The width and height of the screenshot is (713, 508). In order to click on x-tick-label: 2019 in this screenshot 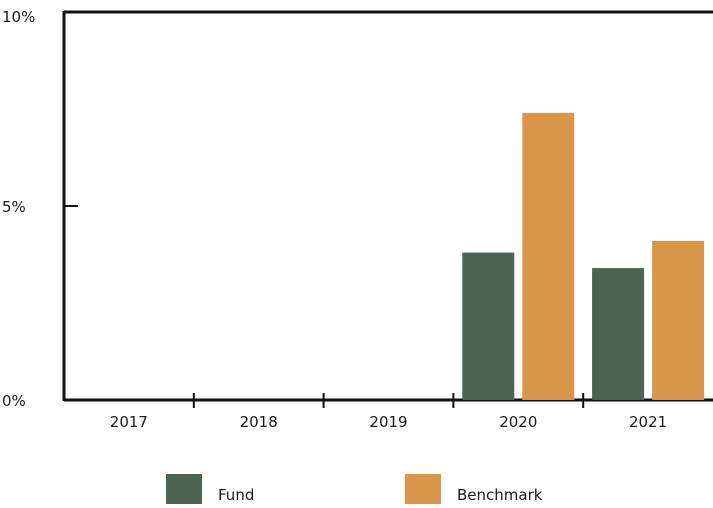, I will do `click(388, 422)`.